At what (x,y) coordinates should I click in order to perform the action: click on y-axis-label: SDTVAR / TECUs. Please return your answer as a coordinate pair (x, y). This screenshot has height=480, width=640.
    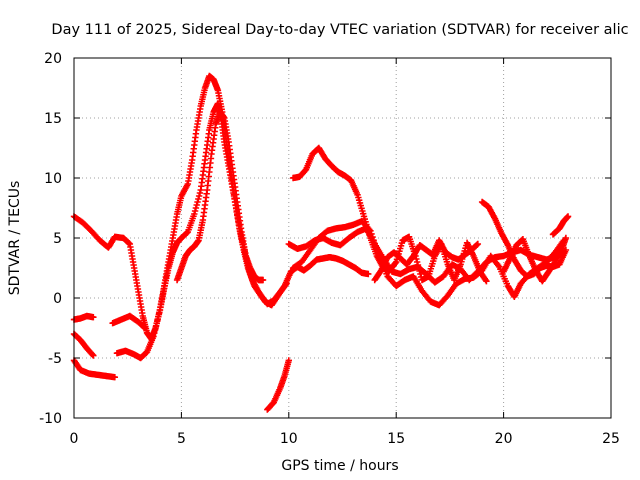
    Looking at the image, I should click on (15, 238).